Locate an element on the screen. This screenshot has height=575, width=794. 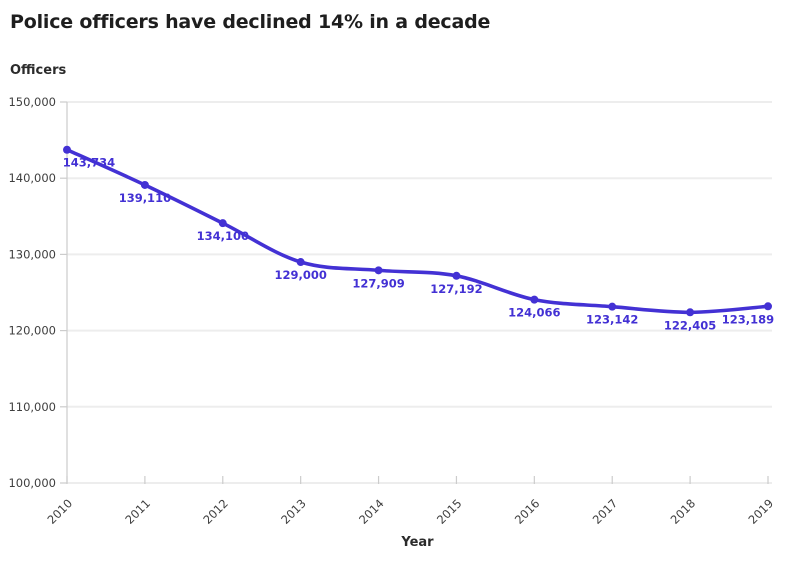
x-tick-label: 2018 is located at coordinates (683, 511).